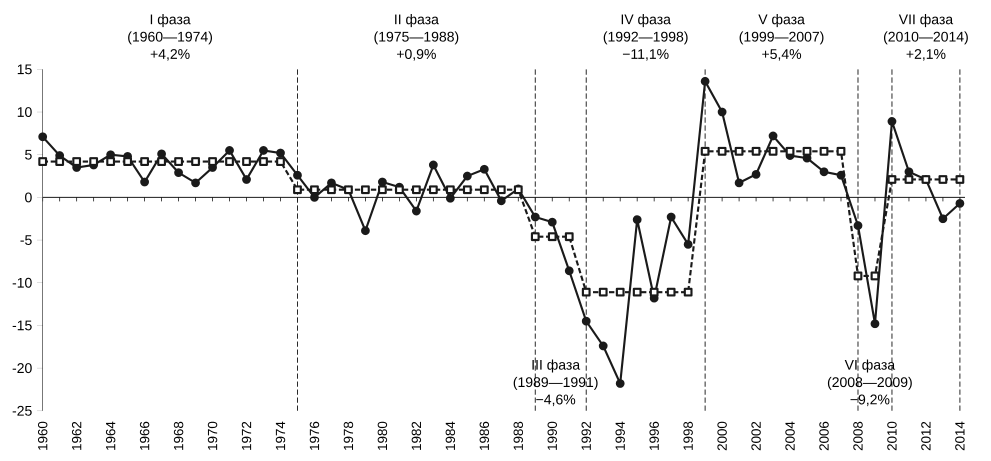 The height and width of the screenshot is (461, 991). I want to click on x-tick-label: 1986, so click(485, 436).